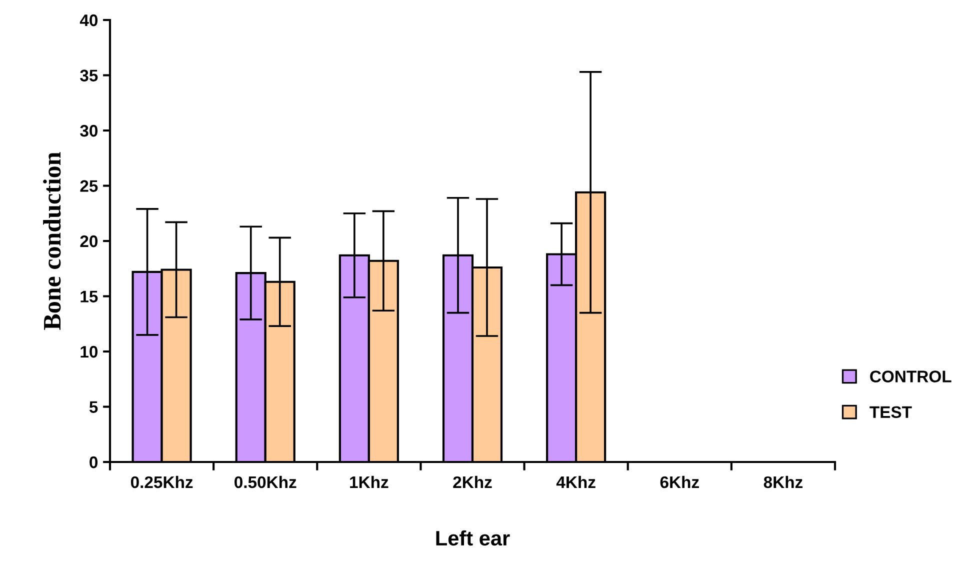 This screenshot has width=961, height=575. What do you see at coordinates (89, 76) in the screenshot?
I see `y-tick-label: 35` at bounding box center [89, 76].